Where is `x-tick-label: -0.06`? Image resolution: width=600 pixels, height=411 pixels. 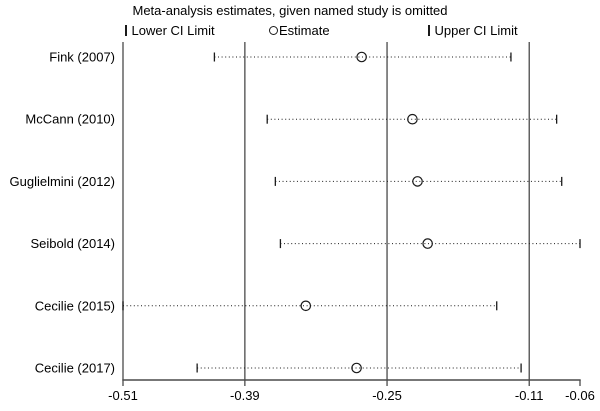
x-tick-label: -0.06 is located at coordinates (580, 395).